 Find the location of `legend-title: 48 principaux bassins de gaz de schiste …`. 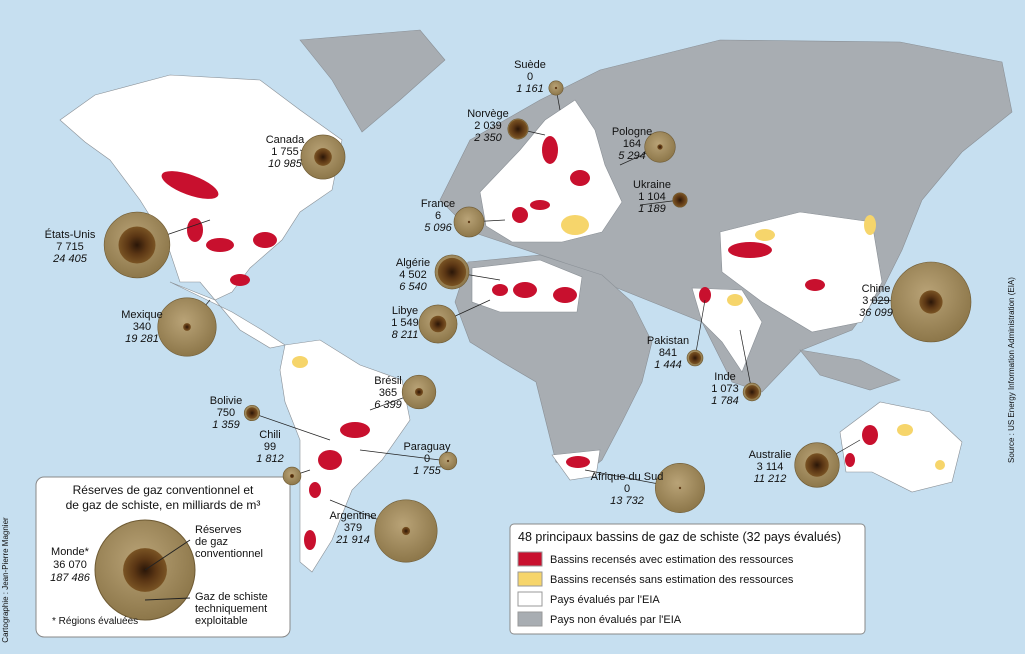

legend-title: 48 principaux bassins de gaz de schiste … is located at coordinates (679, 537).